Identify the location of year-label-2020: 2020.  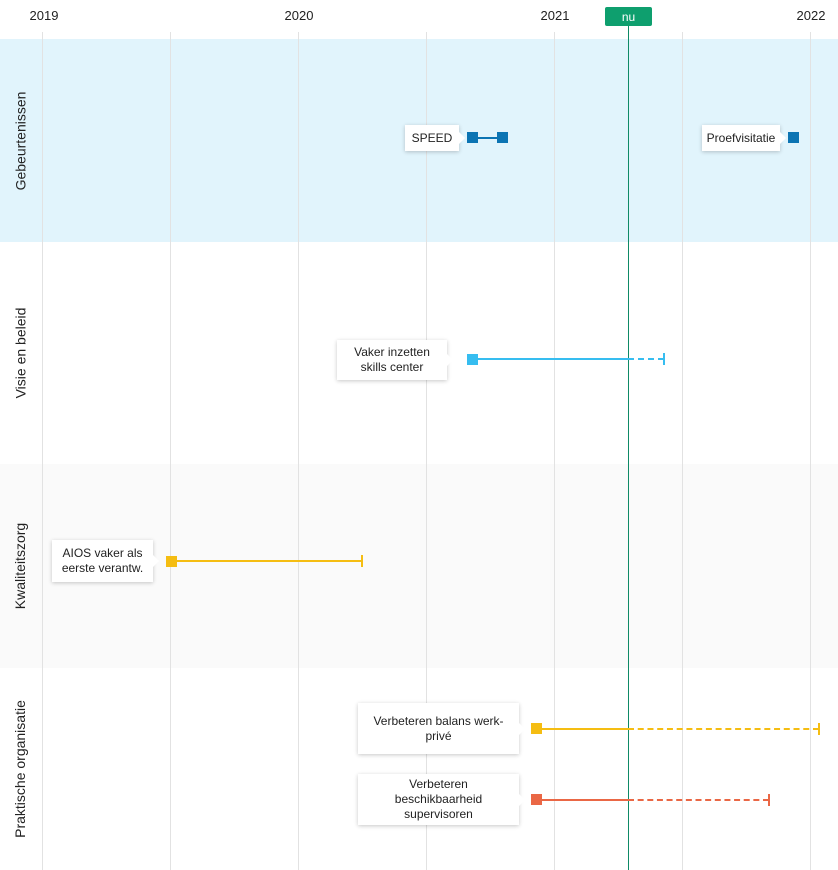
(299, 15).